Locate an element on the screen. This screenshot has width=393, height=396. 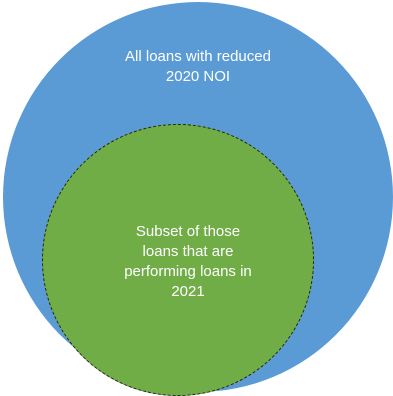
inner-subset-label-line: Subset of those is located at coordinates (188, 231).